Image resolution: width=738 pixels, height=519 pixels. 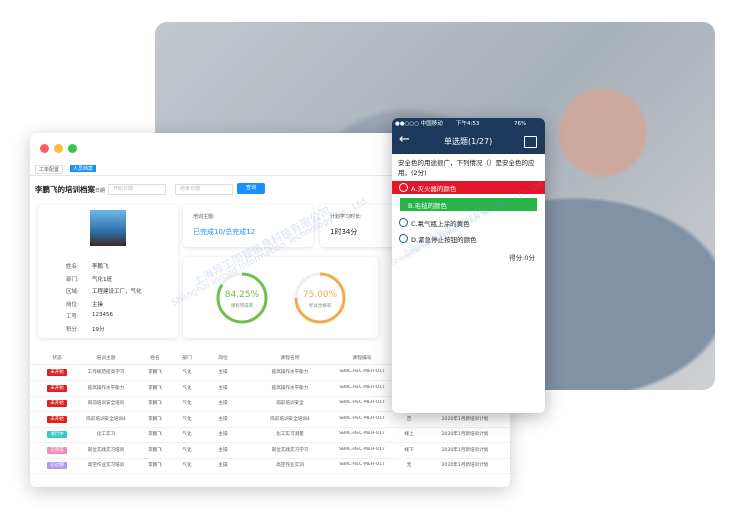 What do you see at coordinates (58, 148) in the screenshot?
I see `min-dot` at bounding box center [58, 148].